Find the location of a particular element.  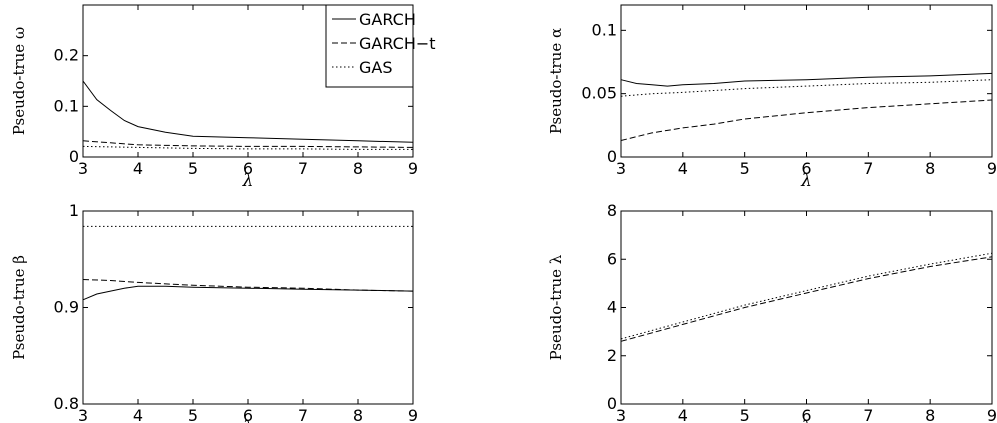

y-tick-label: 0.2 is located at coordinates (66, 55).